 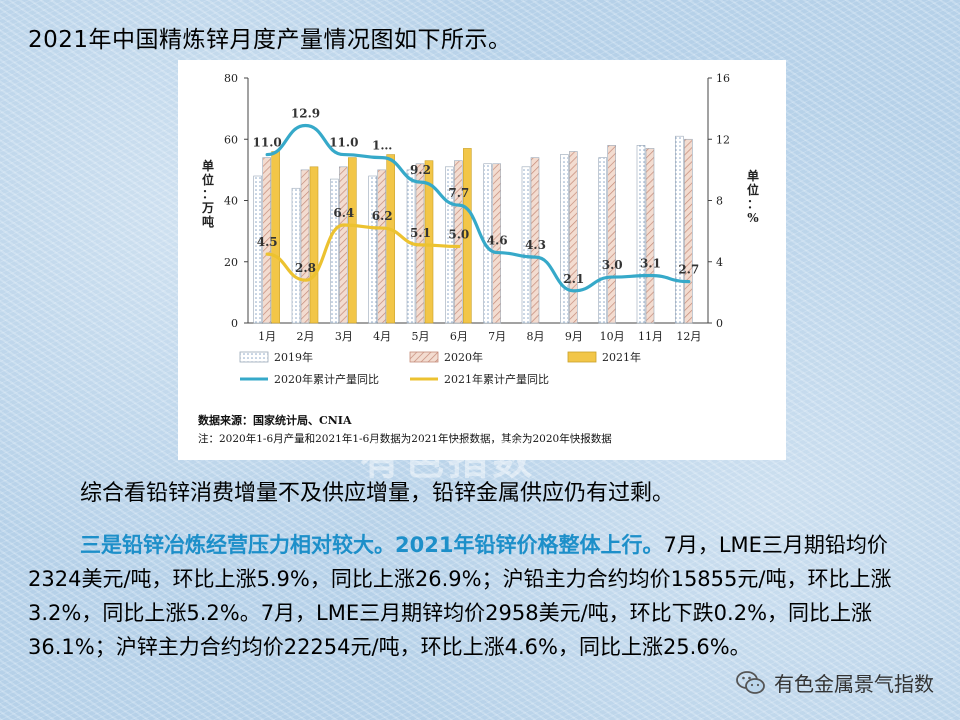 What do you see at coordinates (293, 357) in the screenshot?
I see `legend-label: 2019年` at bounding box center [293, 357].